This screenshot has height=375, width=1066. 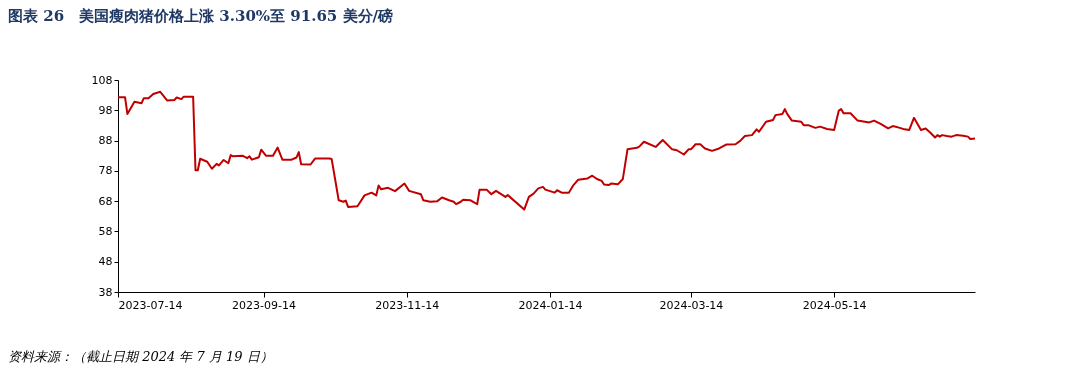 What do you see at coordinates (105, 292) in the screenshot?
I see `y-tick-label: 38` at bounding box center [105, 292].